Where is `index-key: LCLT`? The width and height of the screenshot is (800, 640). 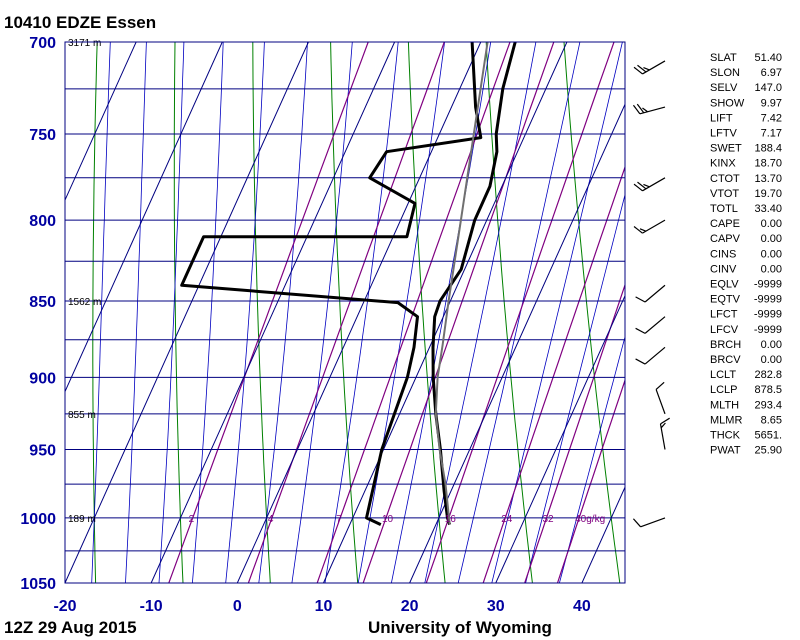
index-key: LCLT is located at coordinates (723, 375).